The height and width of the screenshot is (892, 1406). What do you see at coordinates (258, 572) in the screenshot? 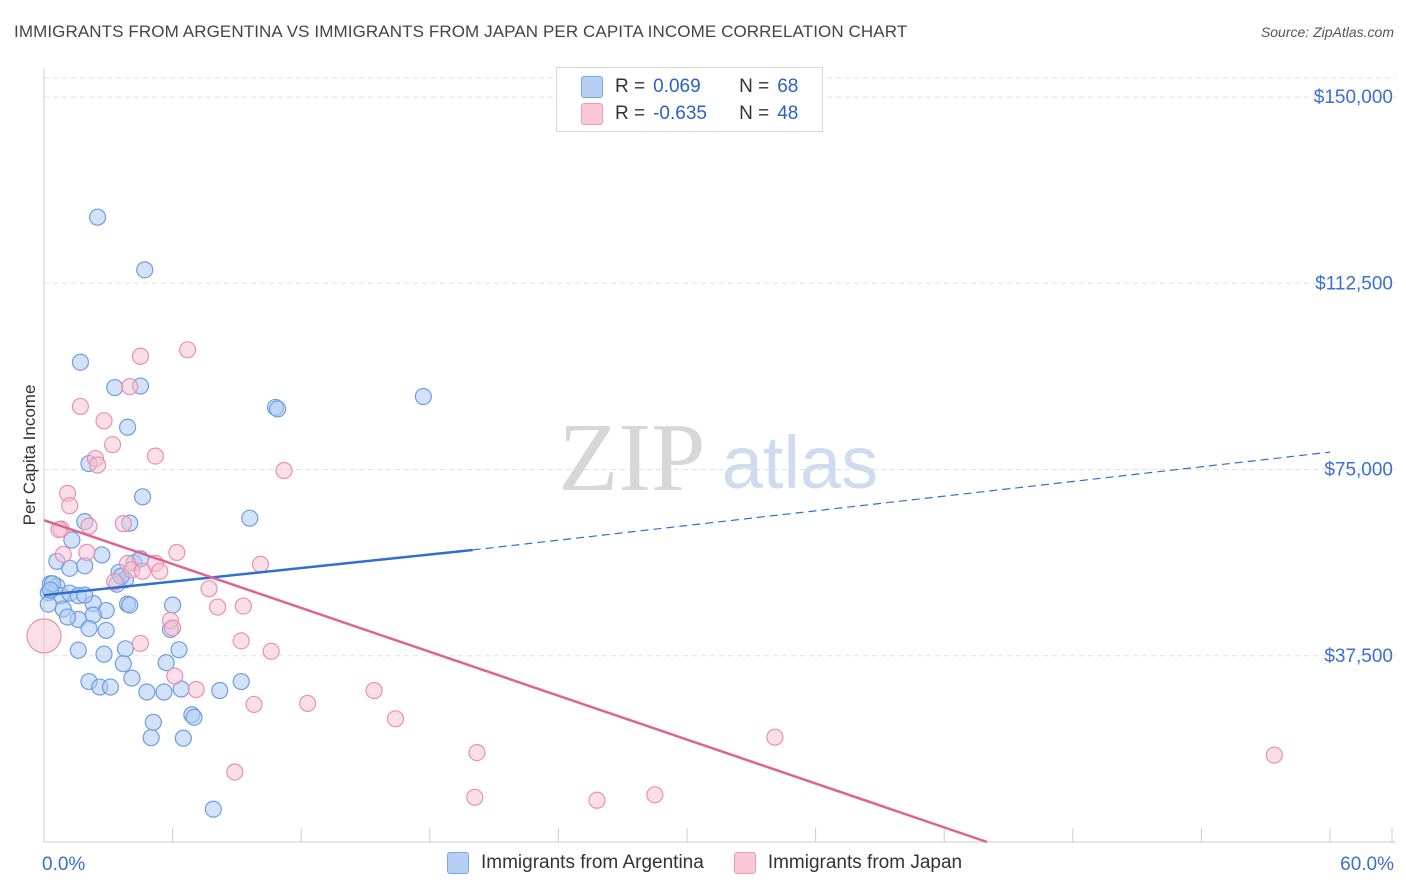
I see `trend-line-argentina` at bounding box center [258, 572].